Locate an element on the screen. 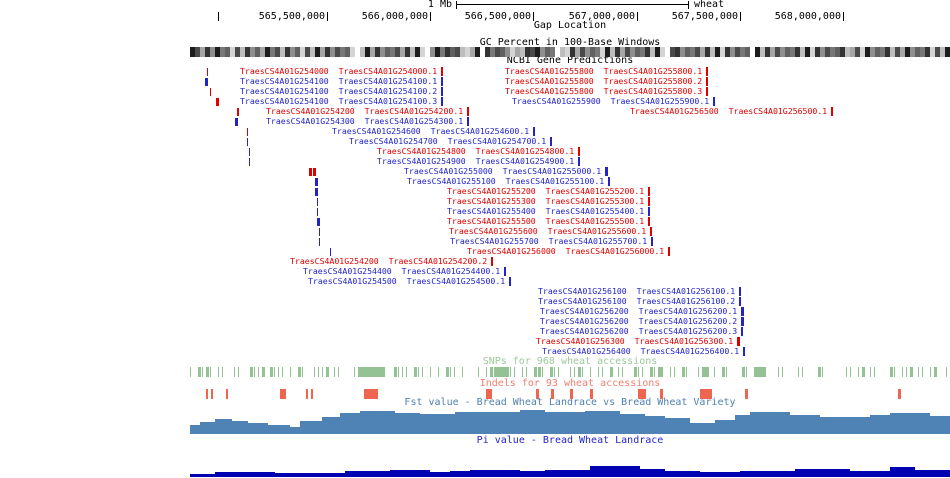  gene-label: TraesCS4A01G256300 TraesCS4A01G256300.1 is located at coordinates (638, 341).